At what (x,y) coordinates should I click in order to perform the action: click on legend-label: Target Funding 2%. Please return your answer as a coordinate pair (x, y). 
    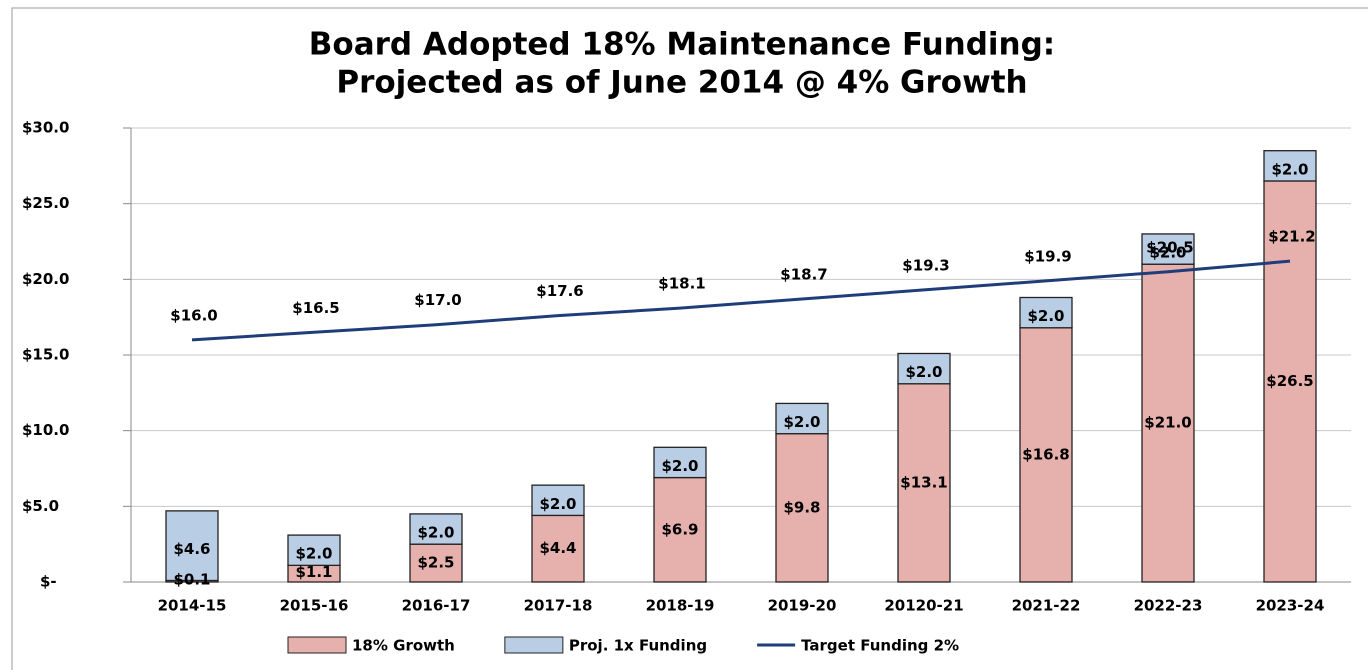
    Looking at the image, I should click on (880, 646).